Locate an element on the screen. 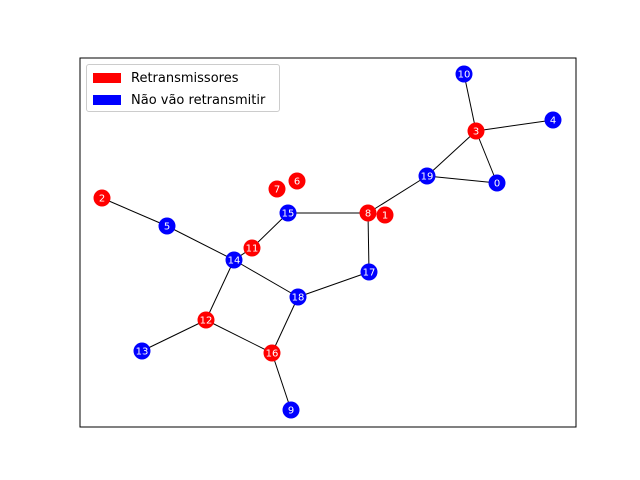 This screenshot has height=480, width=640. node-label-6: 6 is located at coordinates (297, 182).